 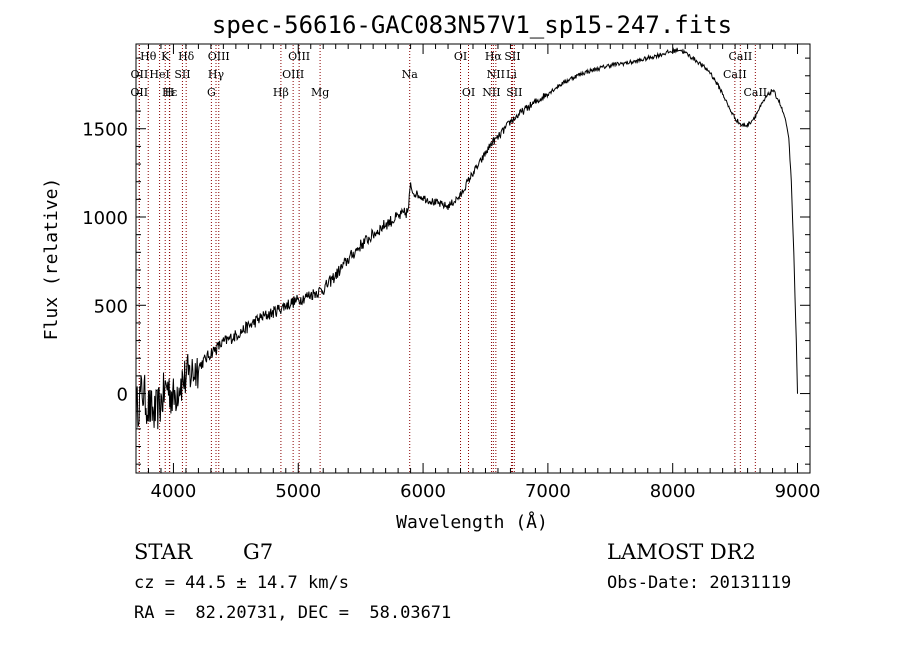 I want to click on line-marker-label: Hε, so click(x=170, y=92).